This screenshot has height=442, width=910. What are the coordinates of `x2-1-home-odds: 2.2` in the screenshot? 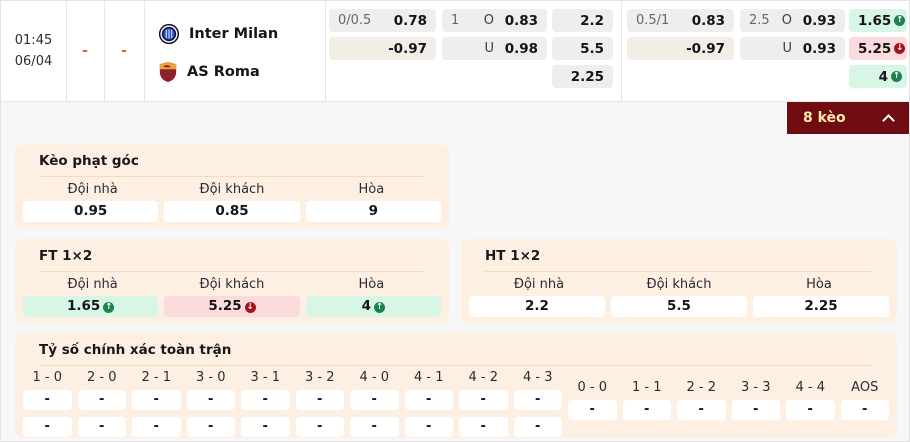 It's located at (582, 20).